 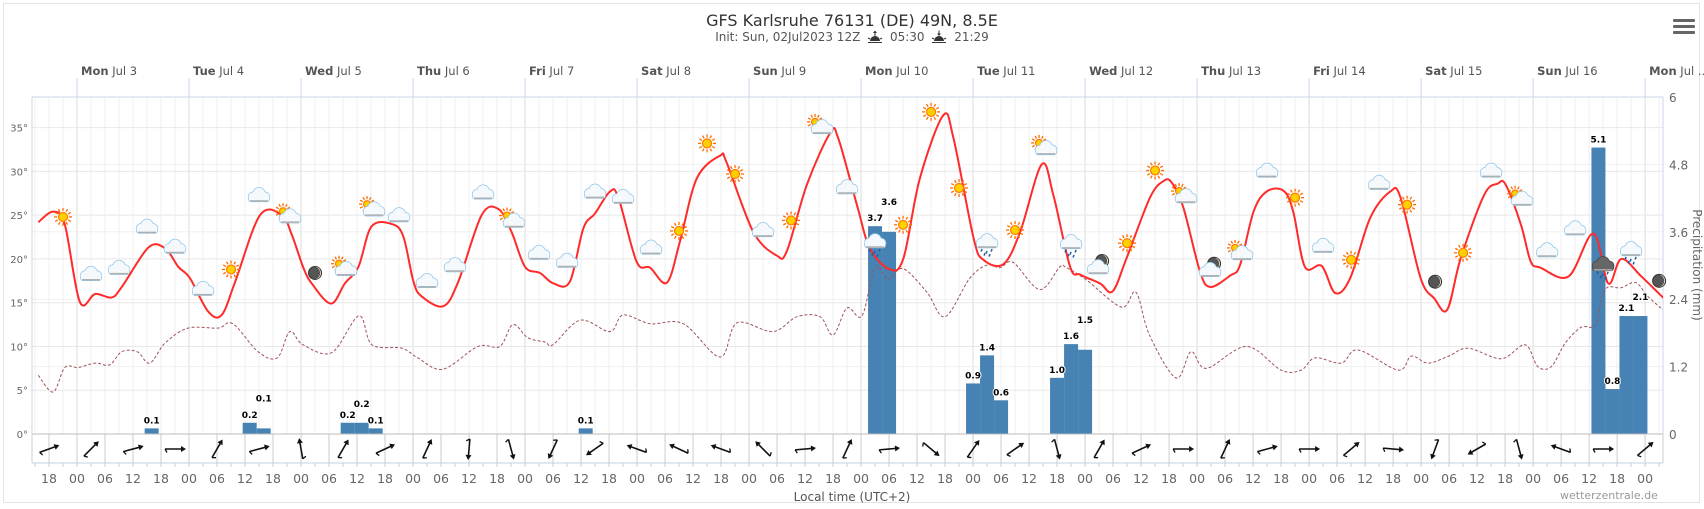 I want to click on credit-link: wetterzentrale.de, so click(x=1609, y=495).